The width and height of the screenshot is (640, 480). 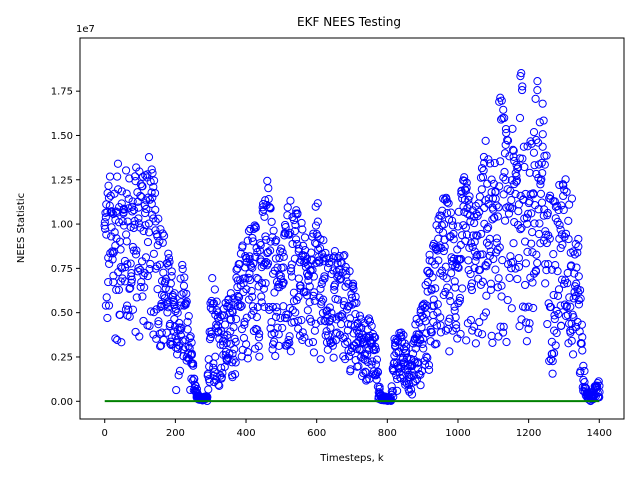 What do you see at coordinates (62, 313) in the screenshot?
I see `y-tick-label: 0.50` at bounding box center [62, 313].